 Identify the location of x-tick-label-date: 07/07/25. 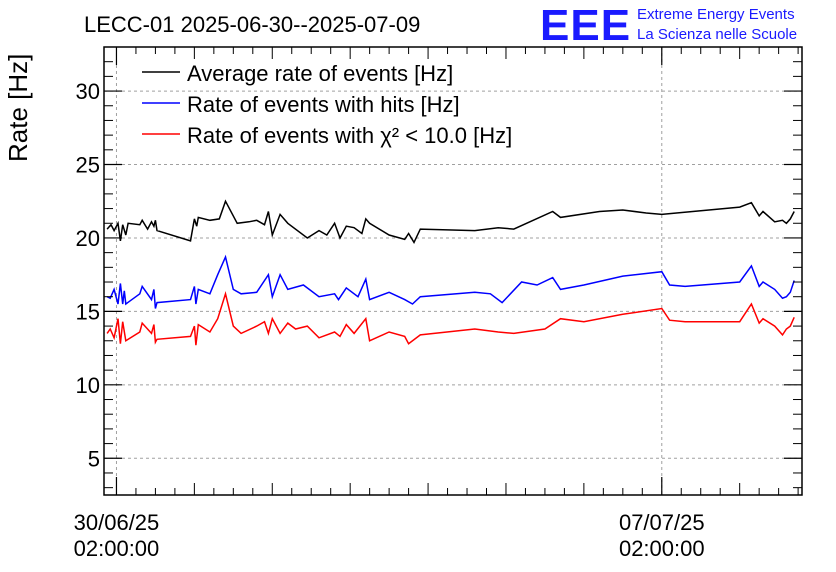
(662, 522).